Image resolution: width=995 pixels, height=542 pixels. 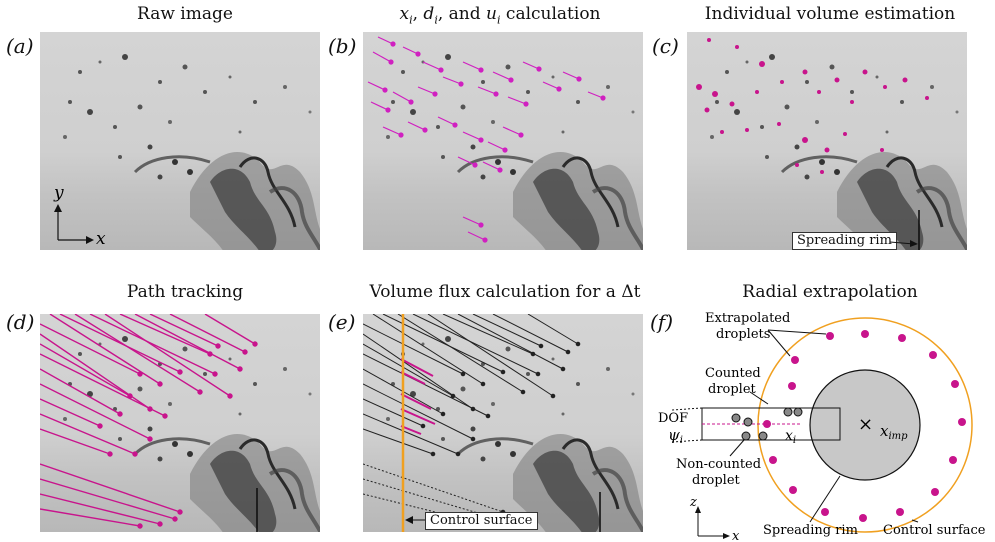 I want to click on f-noncounted-label-1: Non-counted, so click(x=718, y=464).